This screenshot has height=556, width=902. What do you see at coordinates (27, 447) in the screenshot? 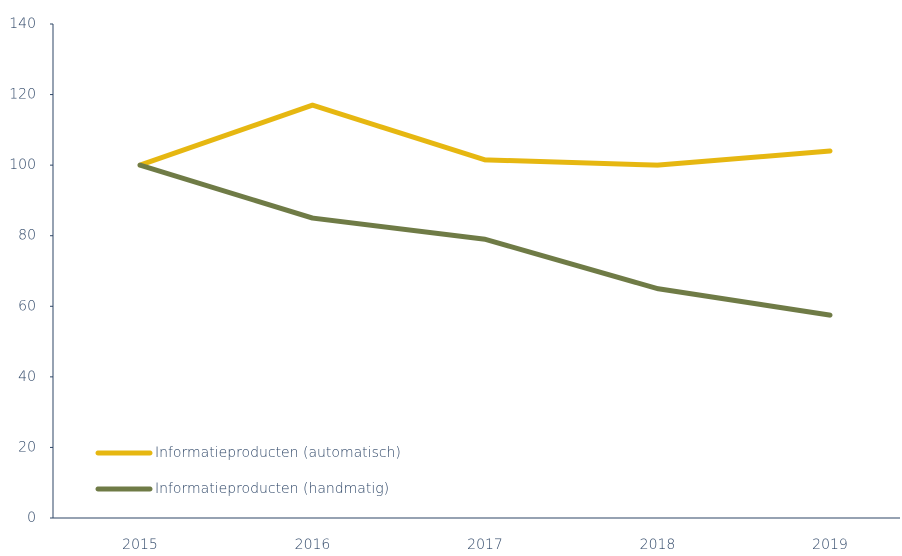
I see `y-tick-label: 20` at bounding box center [27, 447].